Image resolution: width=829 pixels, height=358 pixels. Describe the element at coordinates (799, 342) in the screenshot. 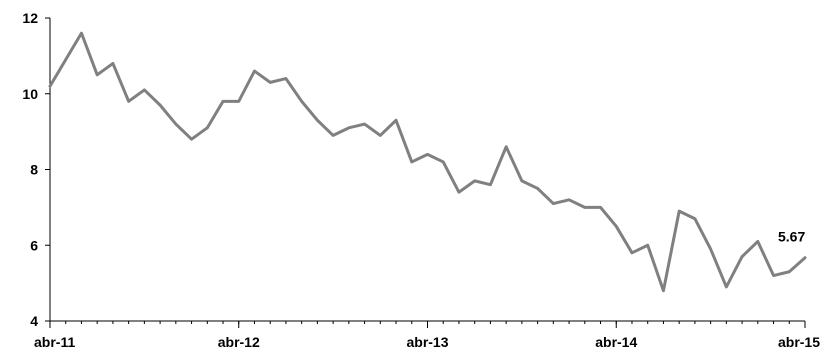

I see `x-tick-label: abr-15` at that location.